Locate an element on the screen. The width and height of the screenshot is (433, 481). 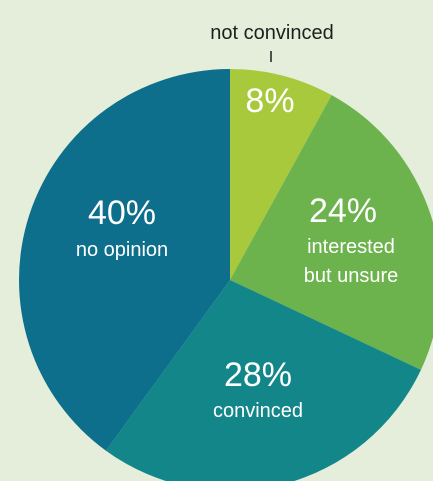
slice-category-label-2-0: convinced is located at coordinates (258, 411).